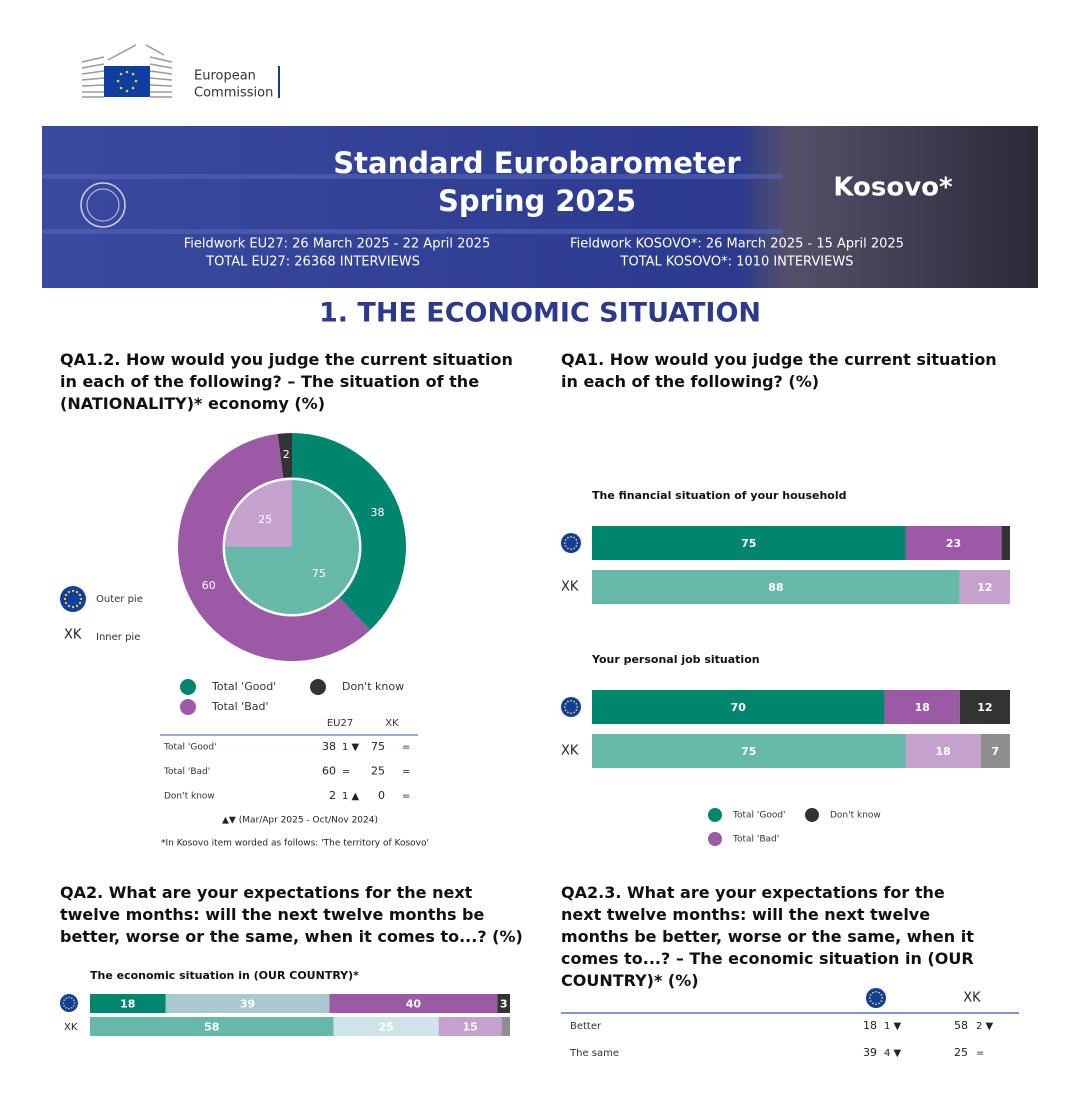 The image size is (1080, 1108). I want to click on section-title: 1. THE ECONOMIC SITUATION, so click(540, 313).